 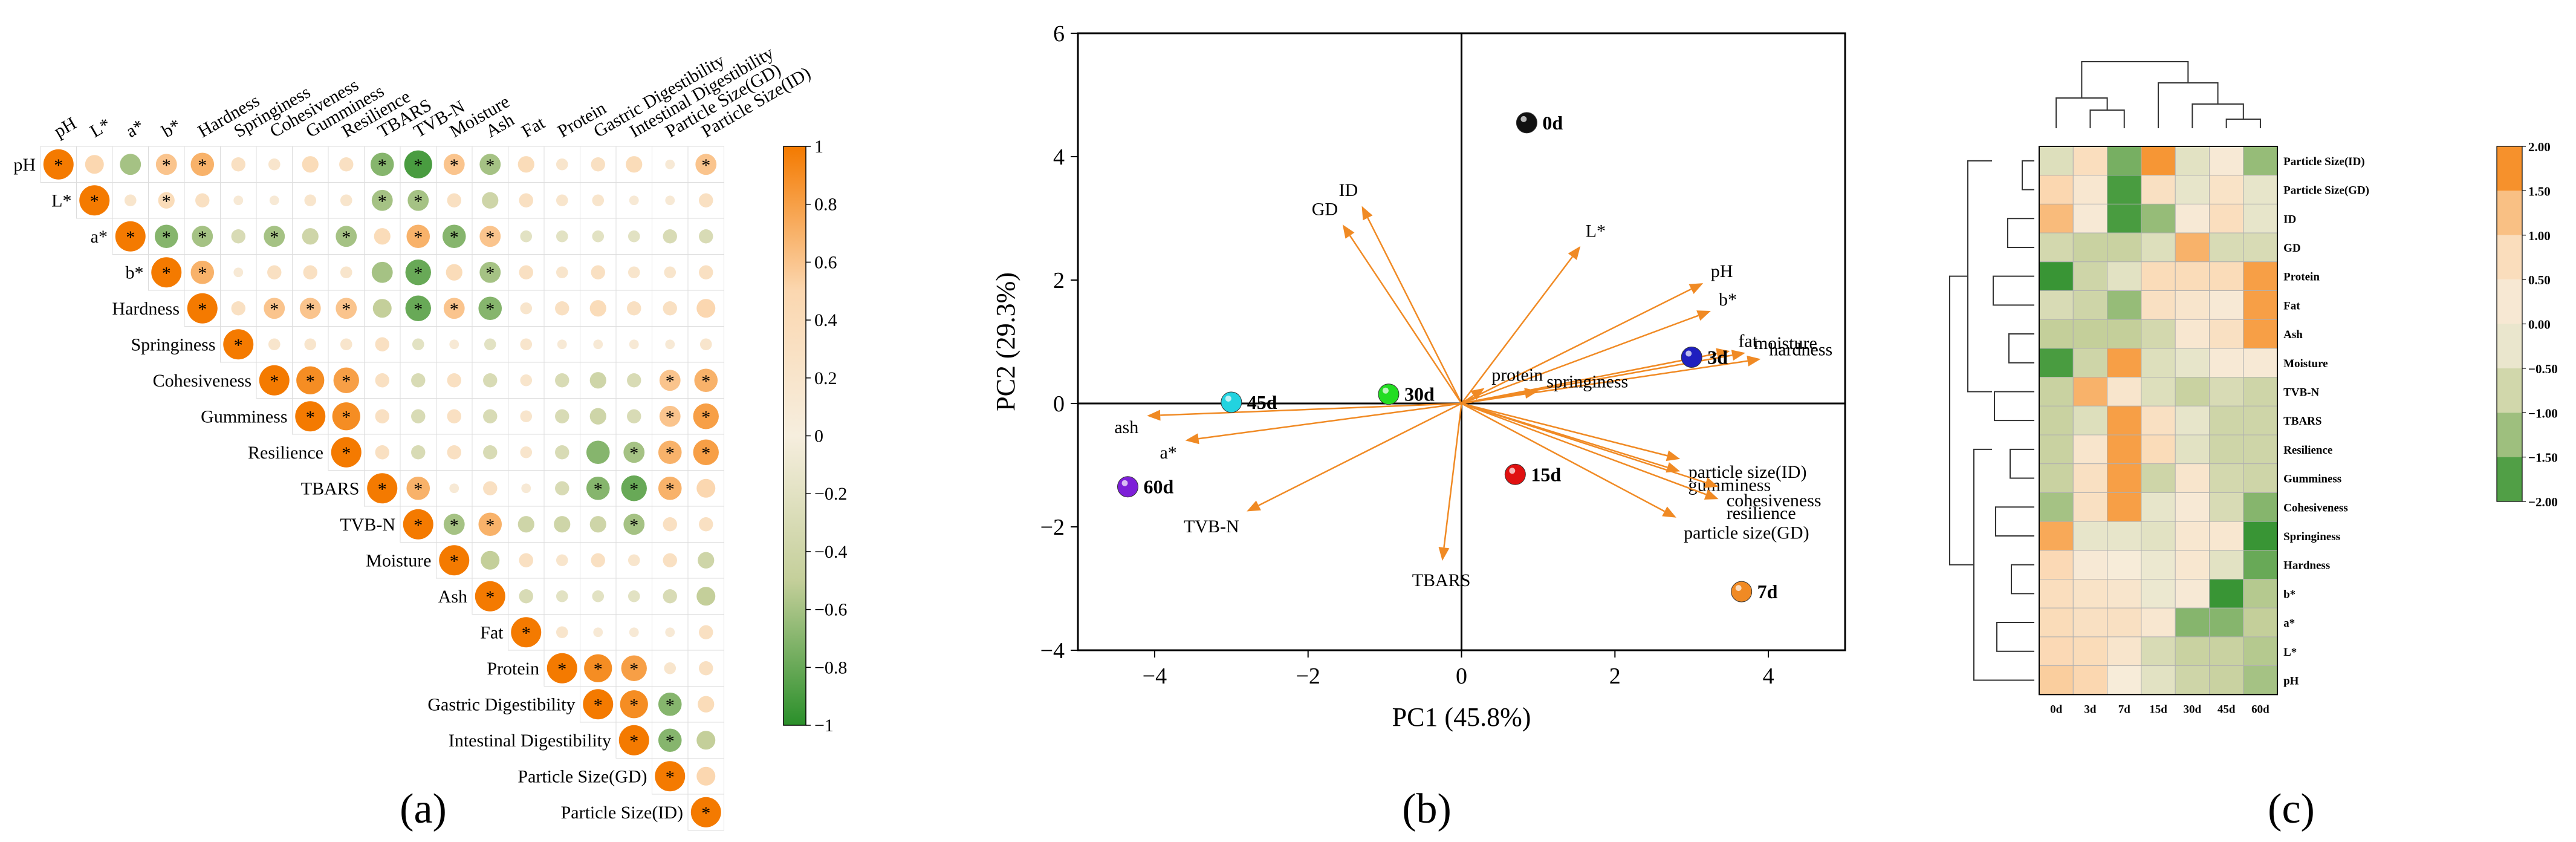 I want to click on colorbar-tick-label: −0.6, so click(x=830, y=610).